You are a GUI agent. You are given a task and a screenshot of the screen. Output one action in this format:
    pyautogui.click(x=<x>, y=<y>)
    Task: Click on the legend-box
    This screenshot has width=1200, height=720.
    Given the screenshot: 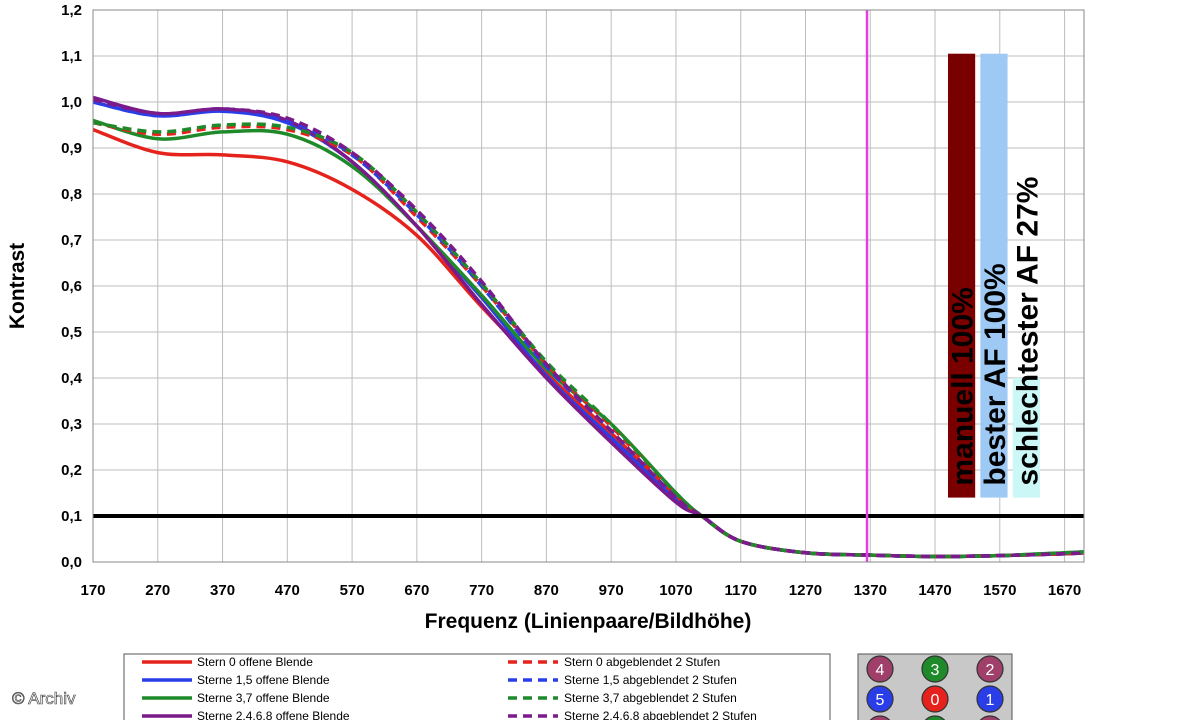 What is the action you would take?
    pyautogui.click(x=477, y=686)
    